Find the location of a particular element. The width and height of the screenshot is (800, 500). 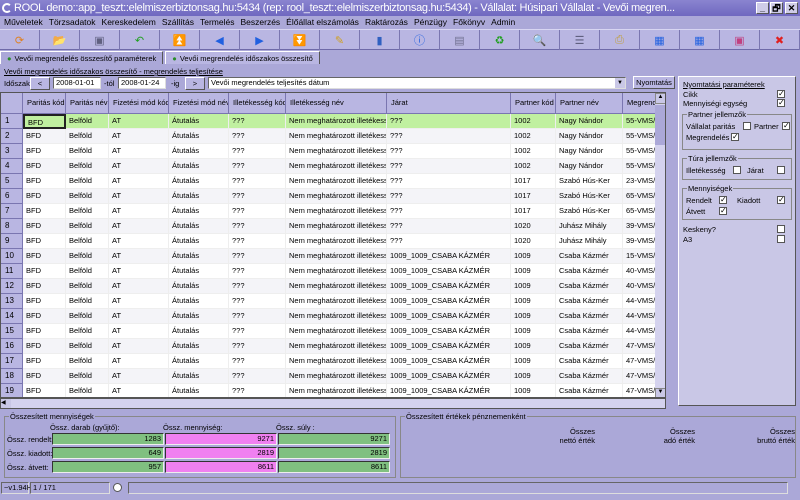

menu-item: Műveletek is located at coordinates (23, 22).